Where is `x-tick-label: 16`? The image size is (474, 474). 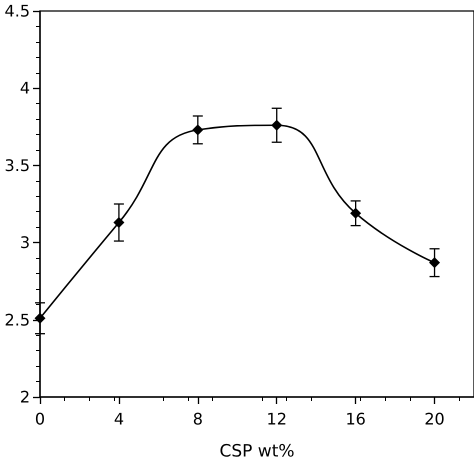
x-tick-label: 16 is located at coordinates (355, 419).